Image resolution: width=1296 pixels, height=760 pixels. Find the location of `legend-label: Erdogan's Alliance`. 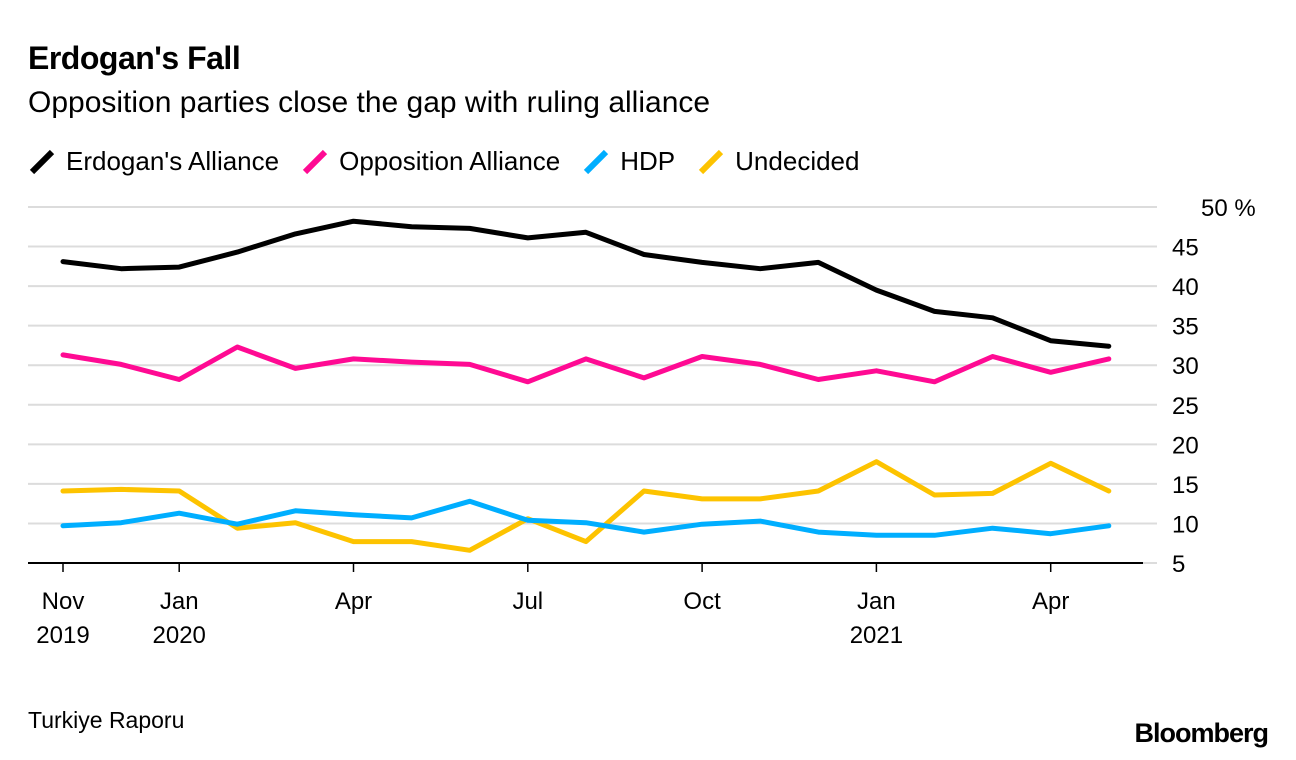

legend-label: Erdogan's Alliance is located at coordinates (173, 161).